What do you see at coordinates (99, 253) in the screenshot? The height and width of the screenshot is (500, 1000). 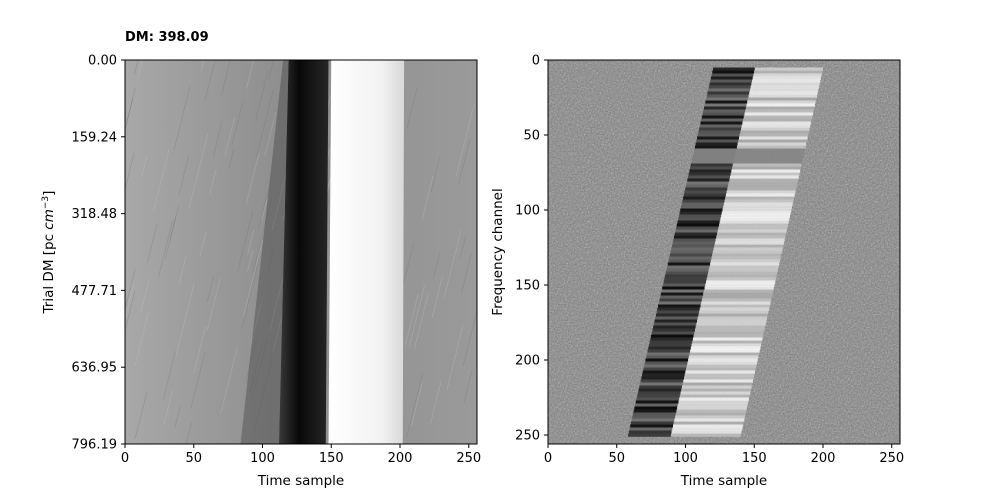 I see `y-axis-ticks: 0.00 159.24 318.48 477.71 636.95 796.19` at bounding box center [99, 253].